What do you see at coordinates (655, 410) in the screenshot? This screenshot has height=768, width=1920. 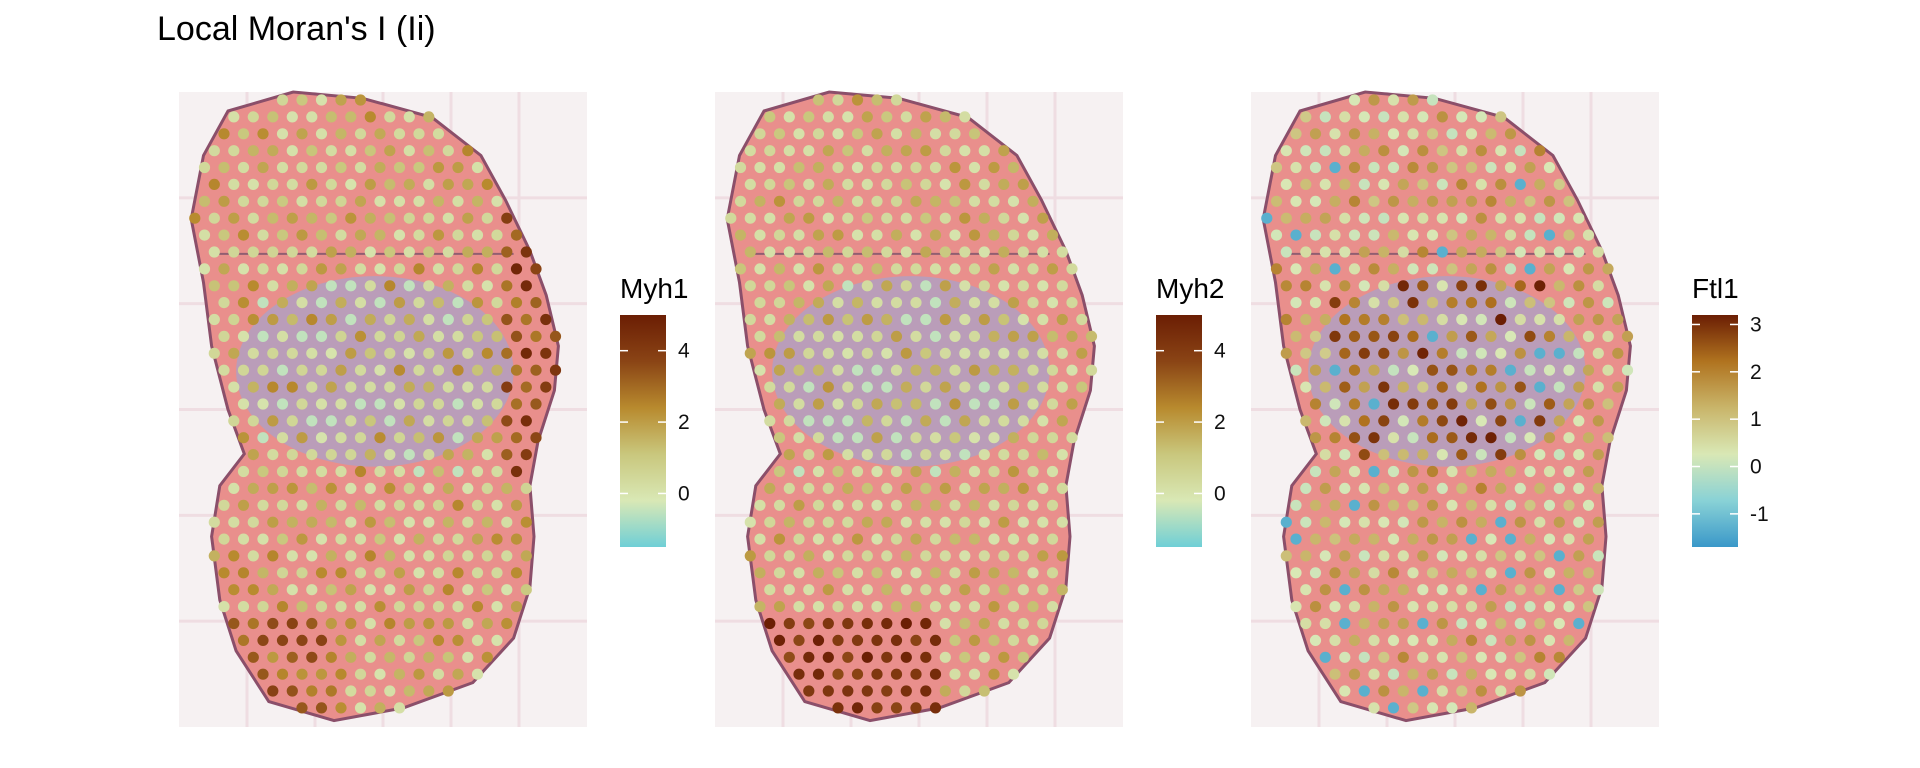 I see `legend-myh1: Myh1 024` at bounding box center [655, 410].